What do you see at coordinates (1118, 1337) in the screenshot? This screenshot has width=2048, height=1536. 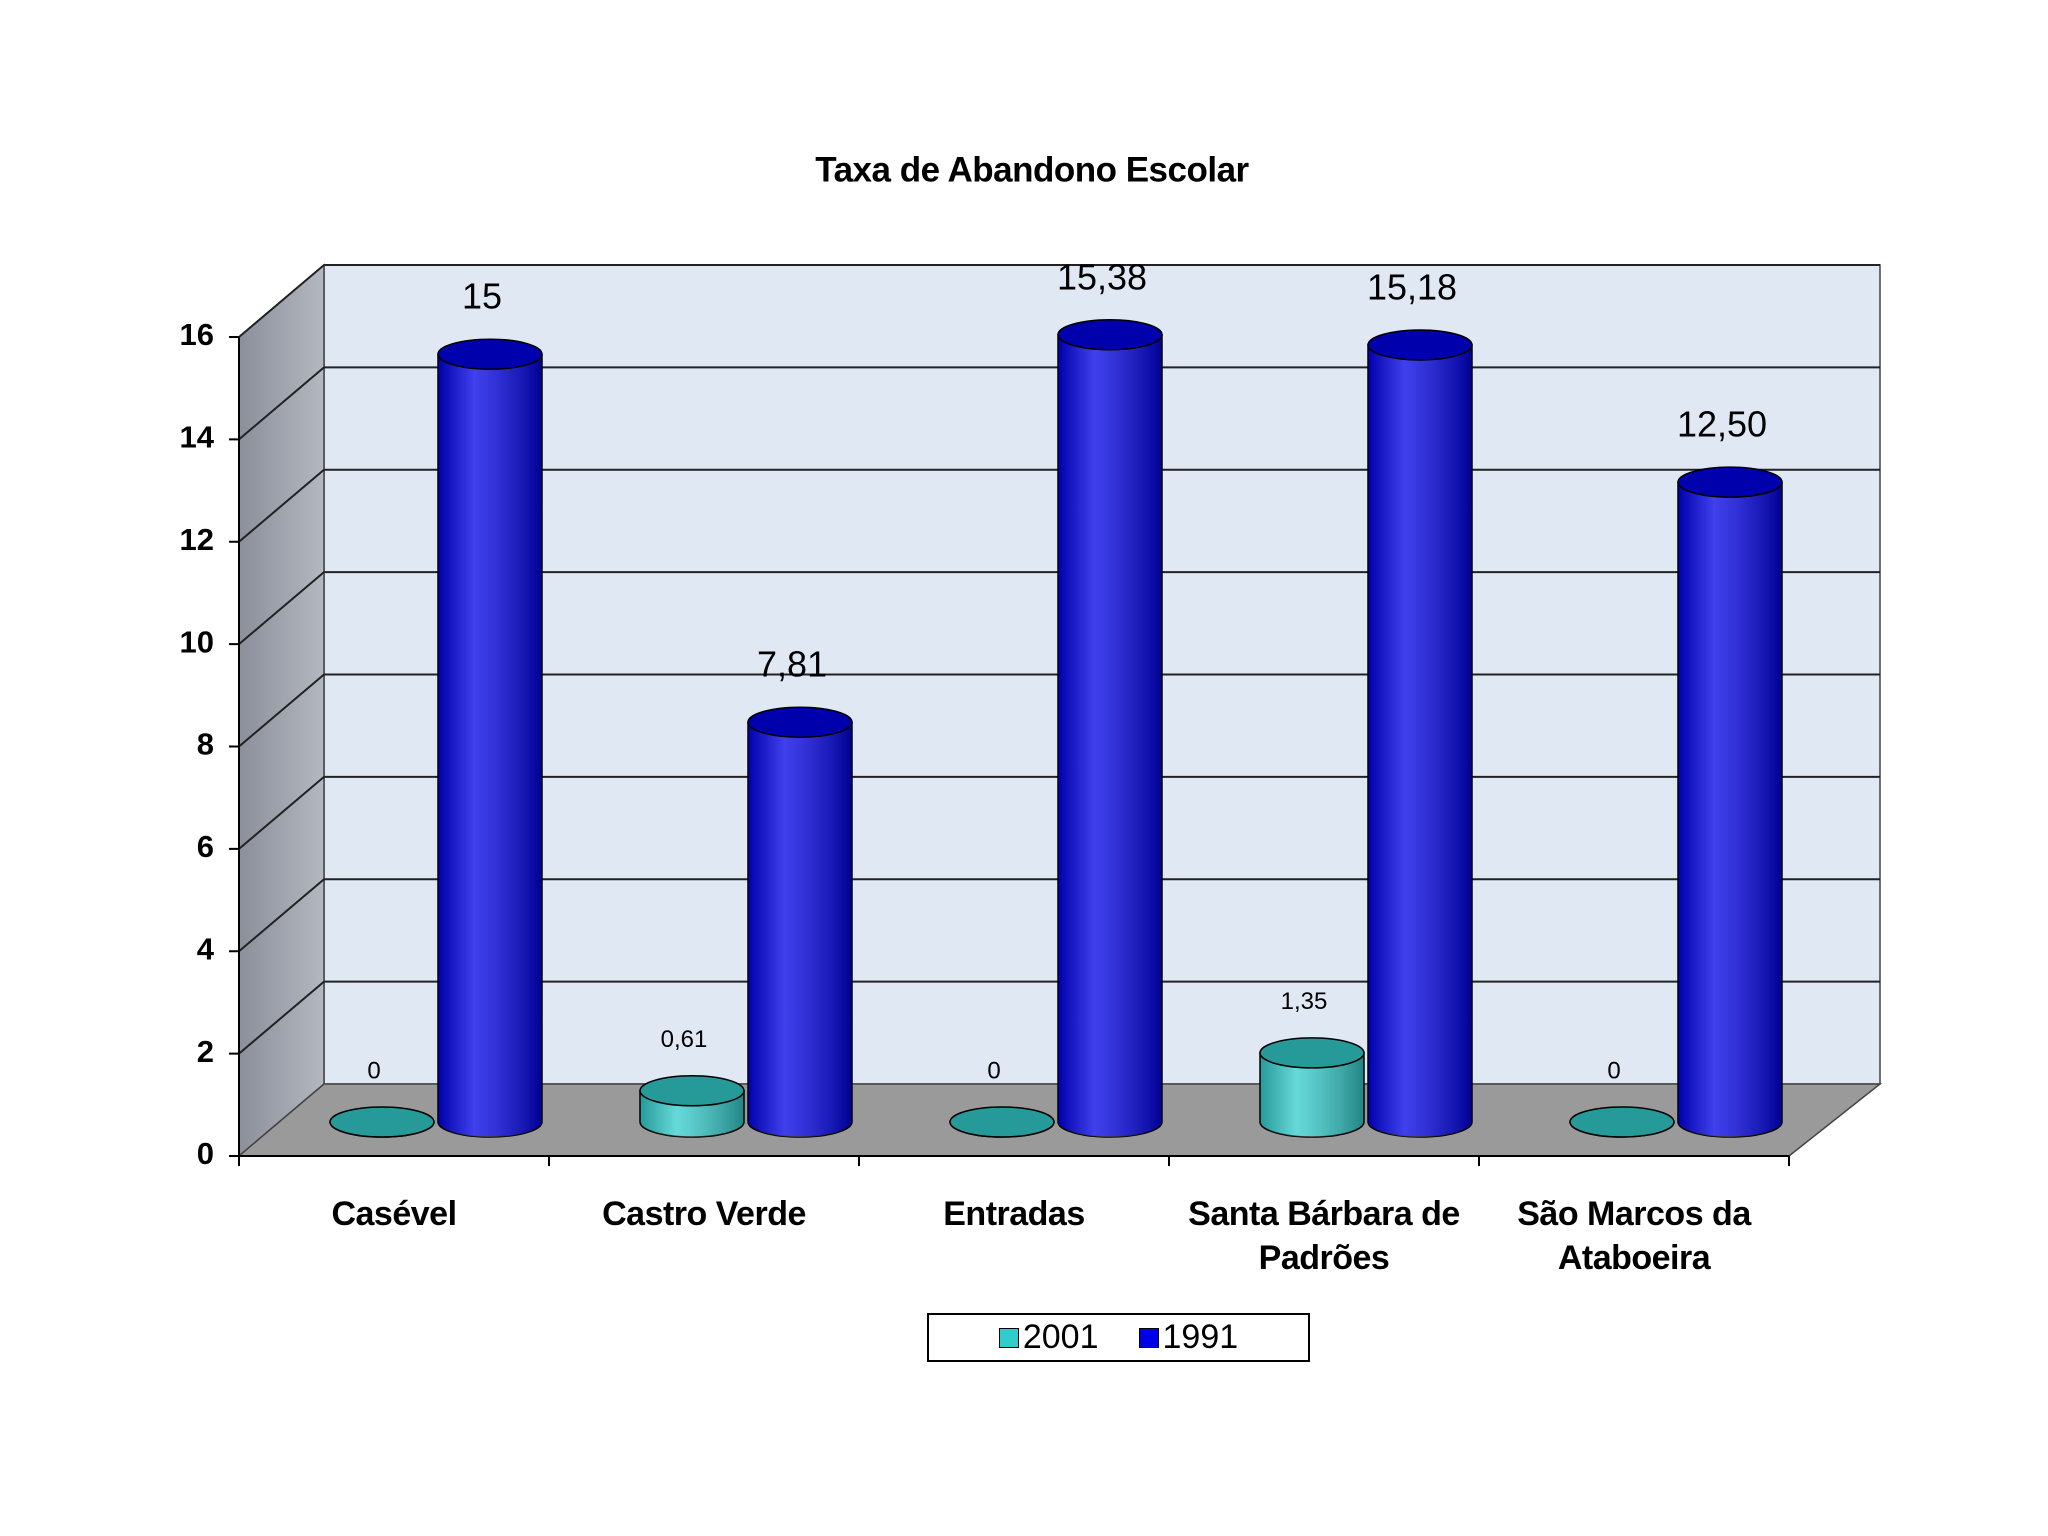 I see `legend: 2001 1991` at bounding box center [1118, 1337].